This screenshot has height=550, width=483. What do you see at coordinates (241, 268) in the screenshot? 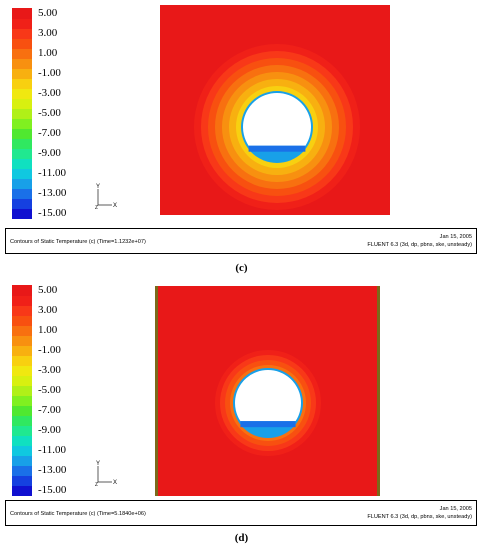
I see `subfigure-label: (c)` at bounding box center [241, 268].